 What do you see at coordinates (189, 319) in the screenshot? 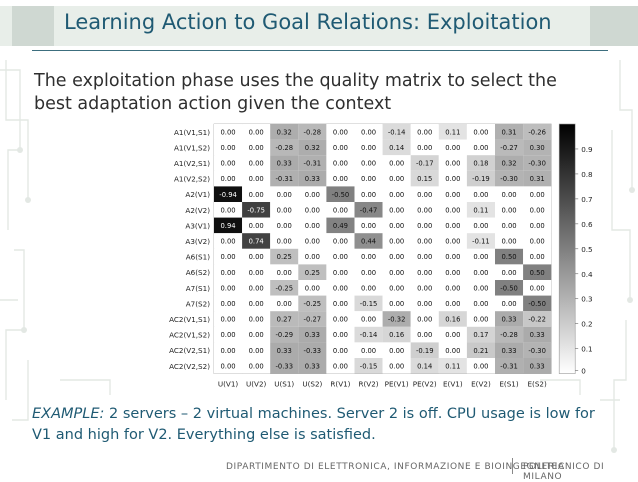
I see `row-label: AC2(V1,S1)` at bounding box center [189, 319].